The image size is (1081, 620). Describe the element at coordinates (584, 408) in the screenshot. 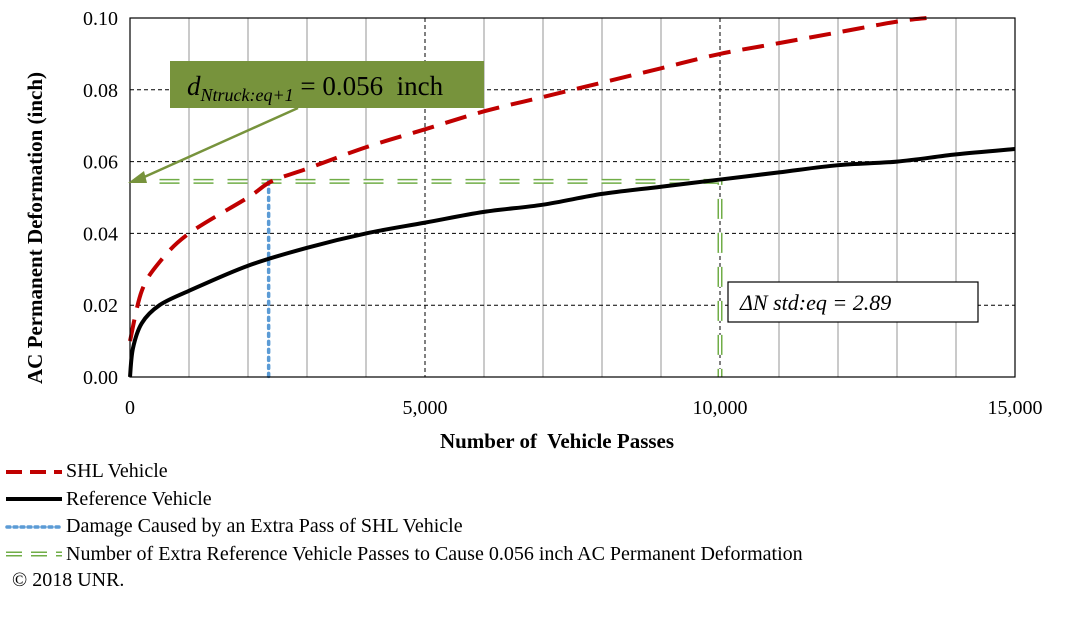

I see `x-ticks: 0 5,000 10,000 15,000` at that location.